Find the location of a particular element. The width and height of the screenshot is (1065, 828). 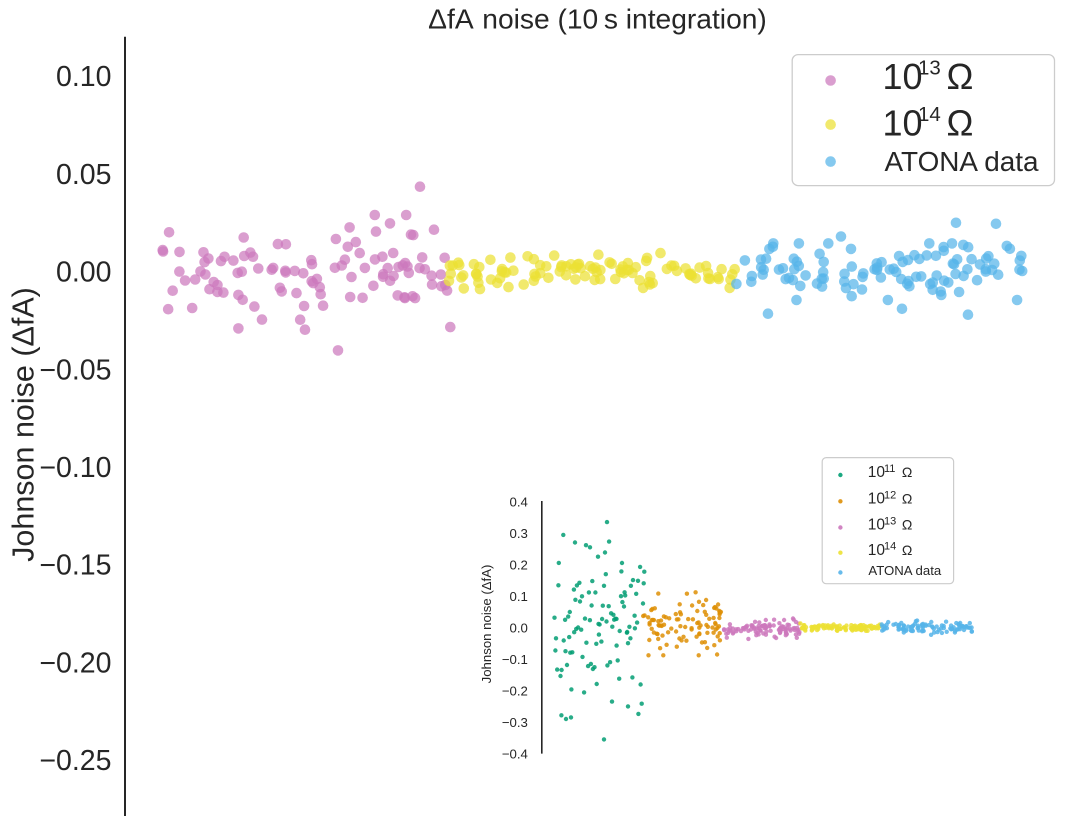

svg-text: 11 is located at coordinates (889, 469).